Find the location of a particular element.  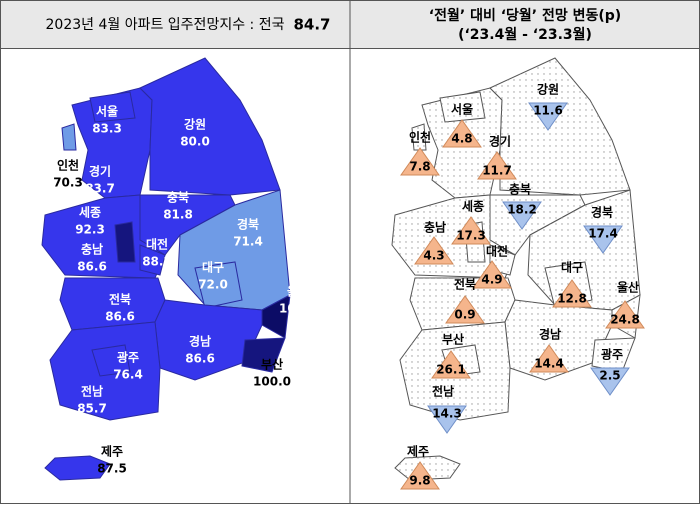

region-value: 85.7 is located at coordinates (92, 409).